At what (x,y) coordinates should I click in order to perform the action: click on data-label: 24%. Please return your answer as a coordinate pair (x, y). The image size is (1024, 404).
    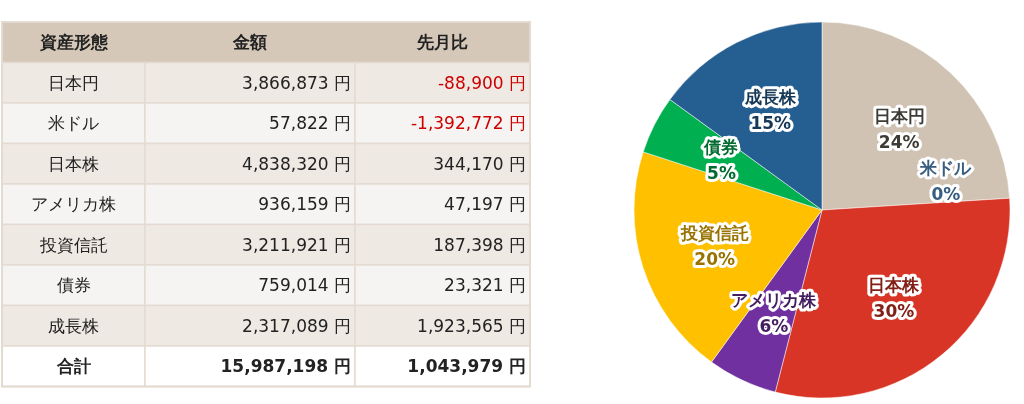
    Looking at the image, I should click on (899, 141).